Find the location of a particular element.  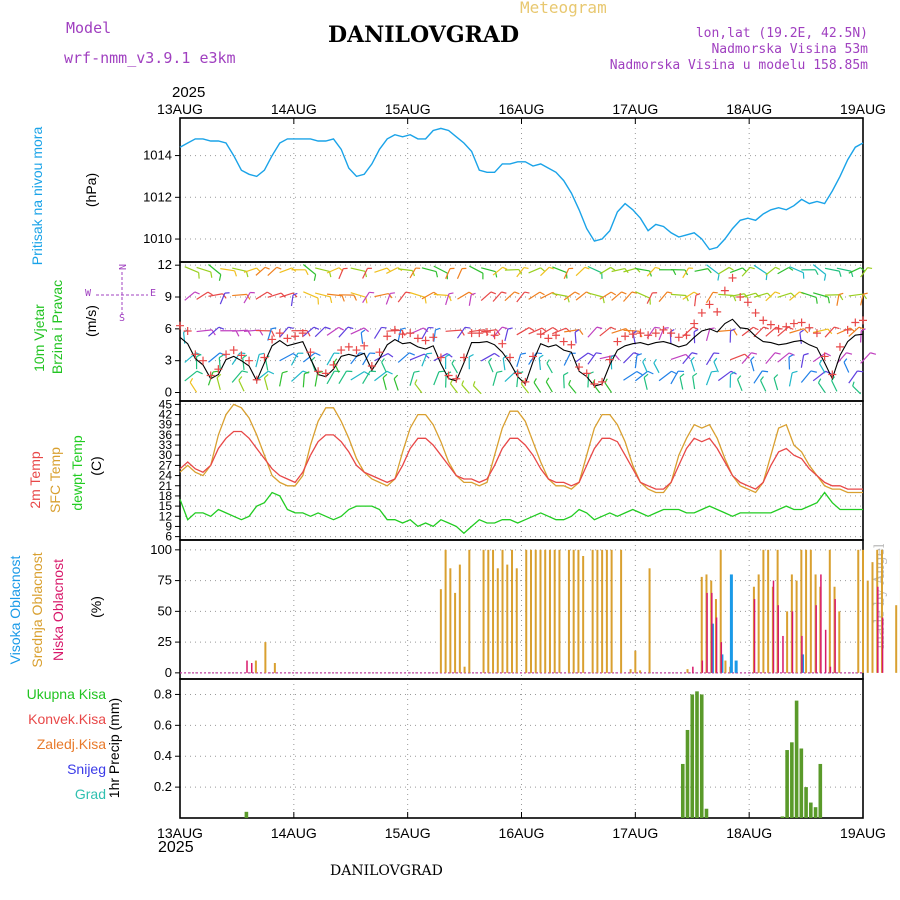

y-tick-label: 6 is located at coordinates (168, 537).